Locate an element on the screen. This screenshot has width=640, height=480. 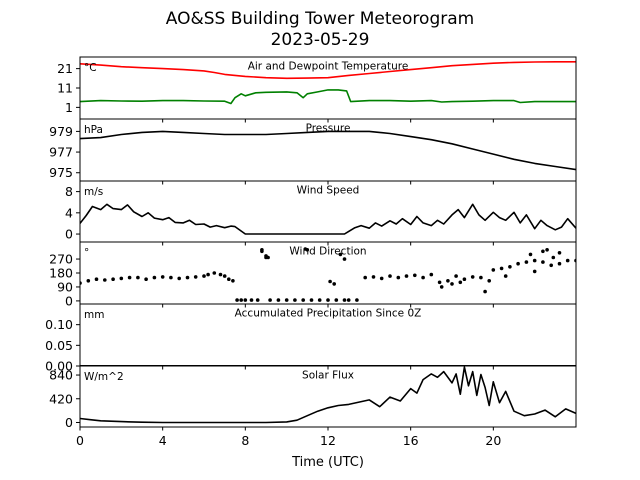
panel-unit: ° is located at coordinates (86, 253).